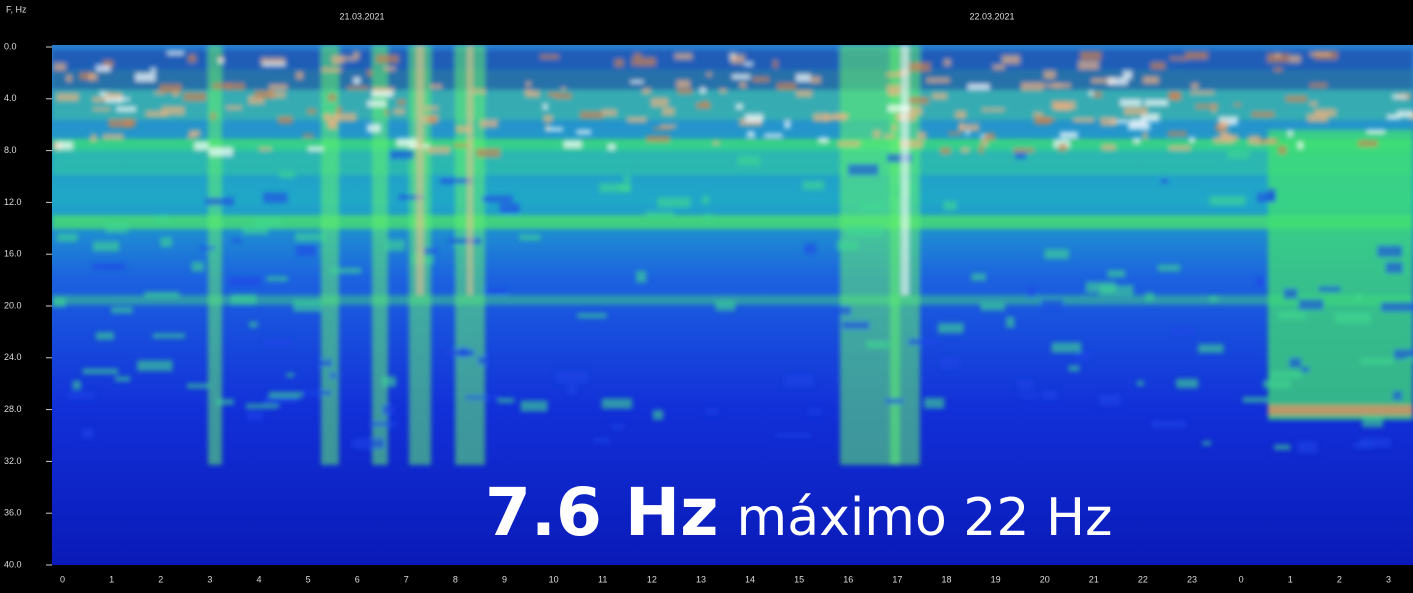  Describe the element at coordinates (1340, 410) in the screenshot. I see `spectral-band` at that location.